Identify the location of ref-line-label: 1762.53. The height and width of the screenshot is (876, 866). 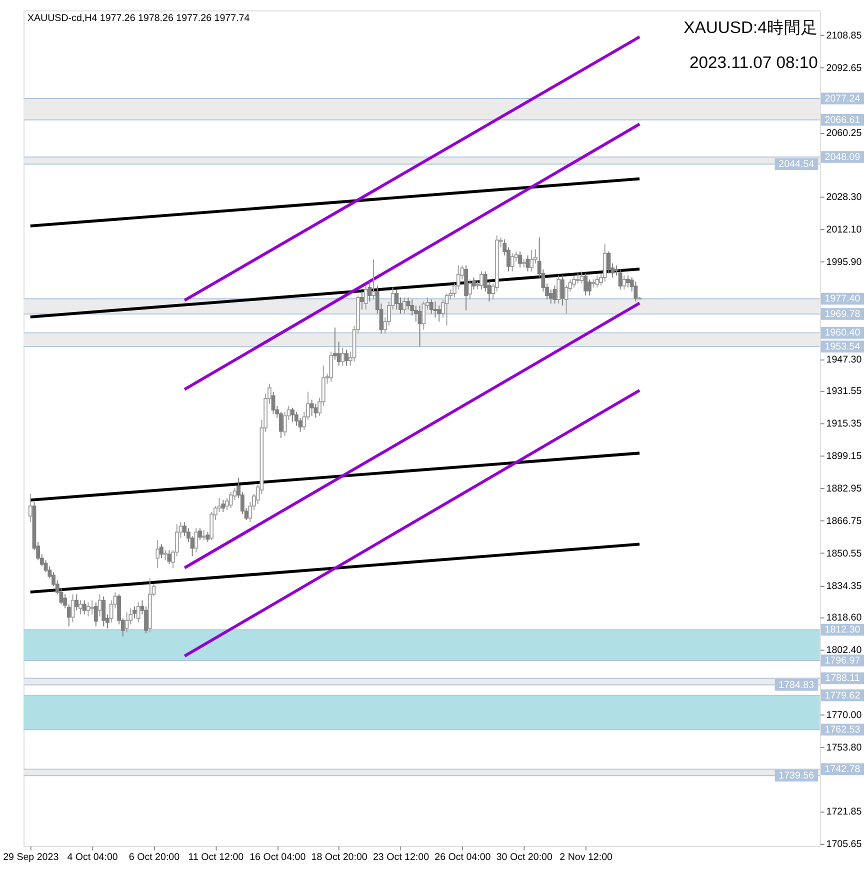
(842, 730).